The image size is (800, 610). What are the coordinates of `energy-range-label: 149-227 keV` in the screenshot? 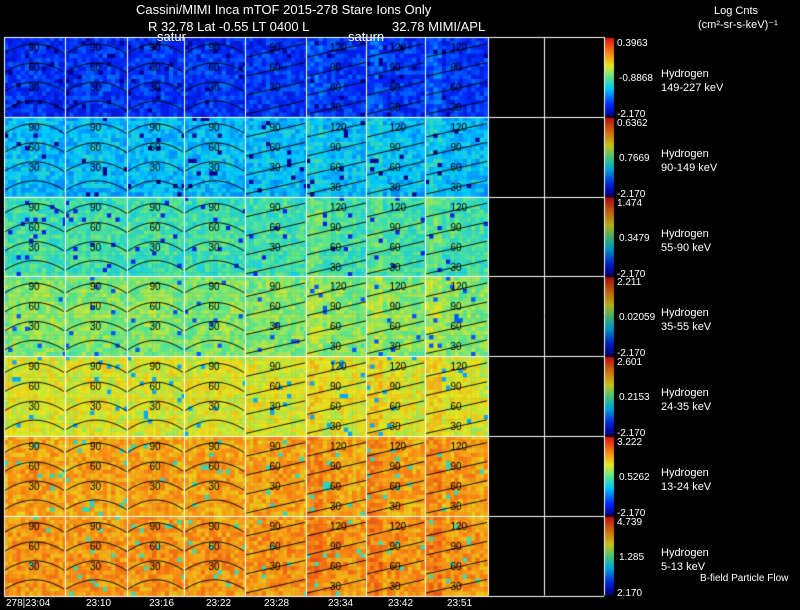 It's located at (692, 88).